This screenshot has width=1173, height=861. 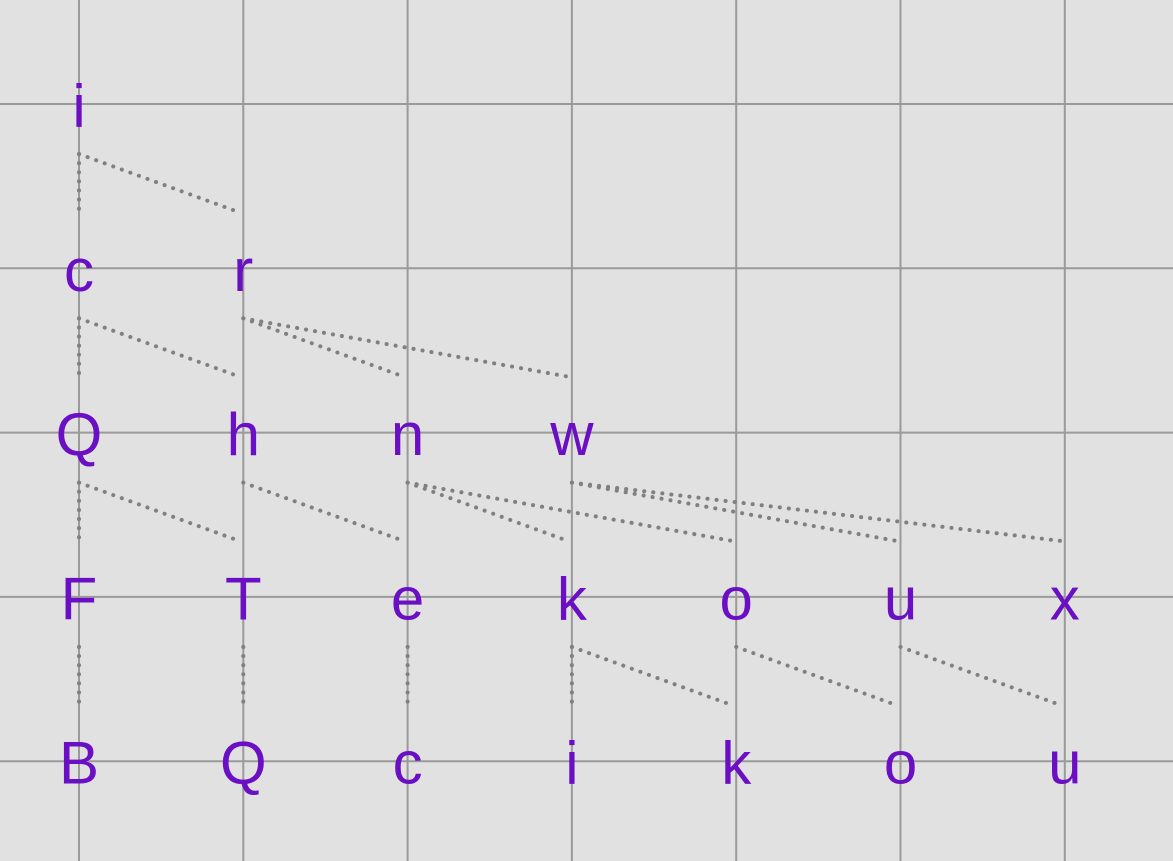 I want to click on node-label: B, so click(x=79, y=763).